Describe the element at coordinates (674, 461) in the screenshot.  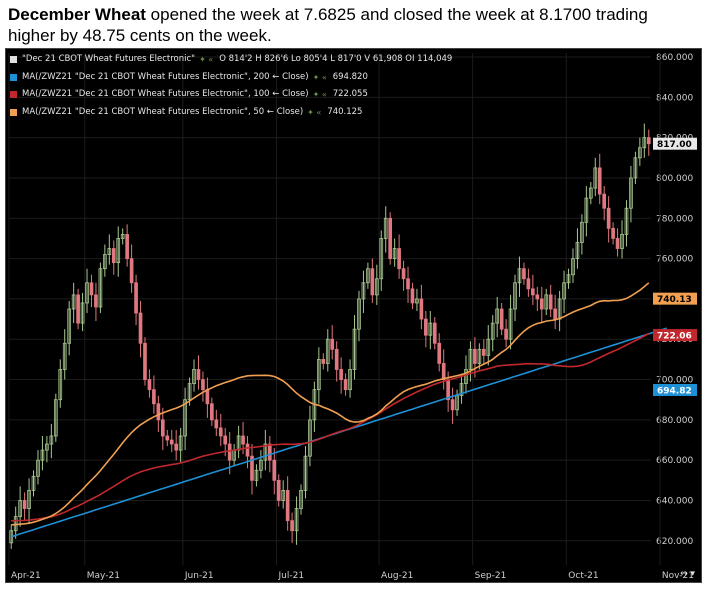
I see `y-tick-label: 660.000` at that location.